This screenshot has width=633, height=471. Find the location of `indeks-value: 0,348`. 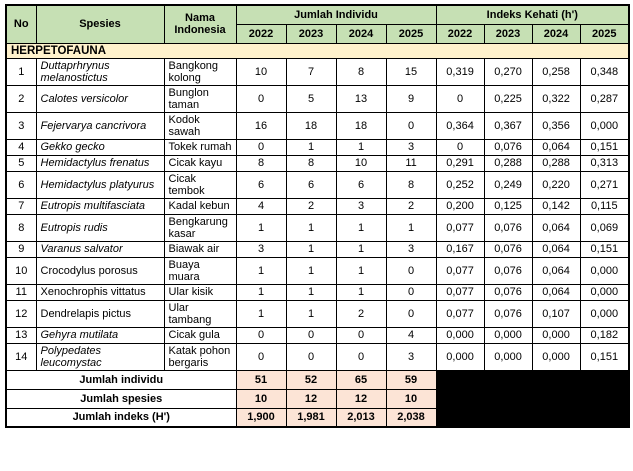

indeks-value: 0,348 is located at coordinates (604, 71).